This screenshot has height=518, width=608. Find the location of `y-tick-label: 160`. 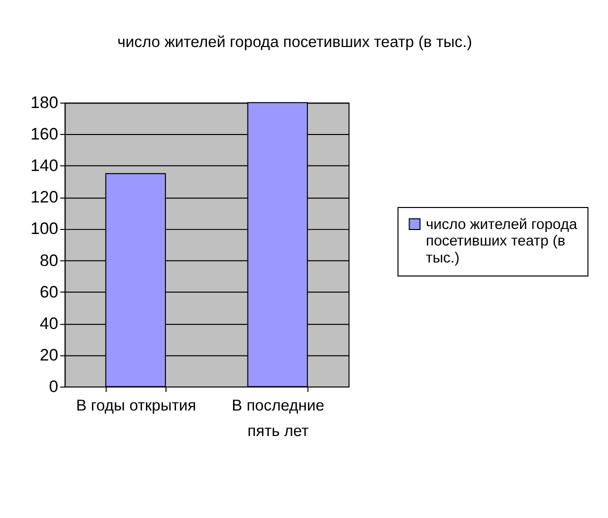

y-tick-label: 160 is located at coordinates (44, 134).